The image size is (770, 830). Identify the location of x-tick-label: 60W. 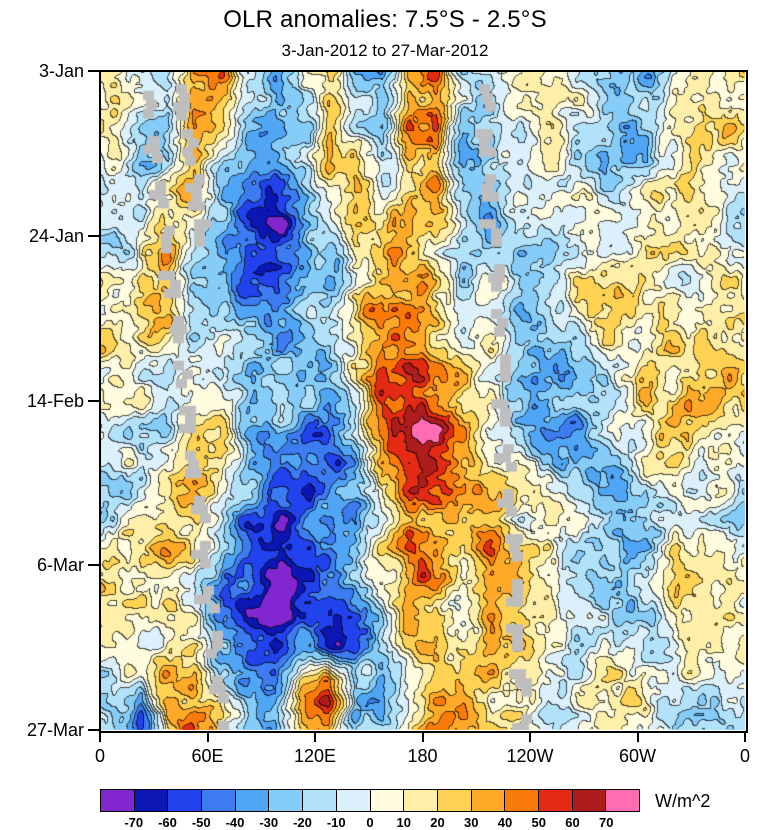
(637, 756).